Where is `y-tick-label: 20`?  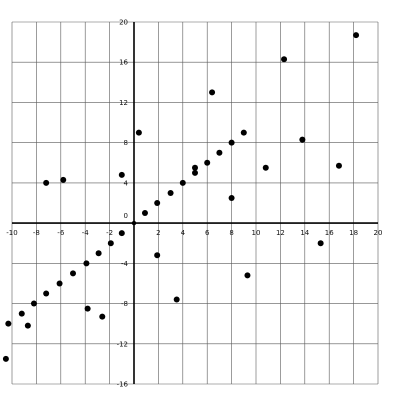 y-tick-label: 20 is located at coordinates (123, 23).